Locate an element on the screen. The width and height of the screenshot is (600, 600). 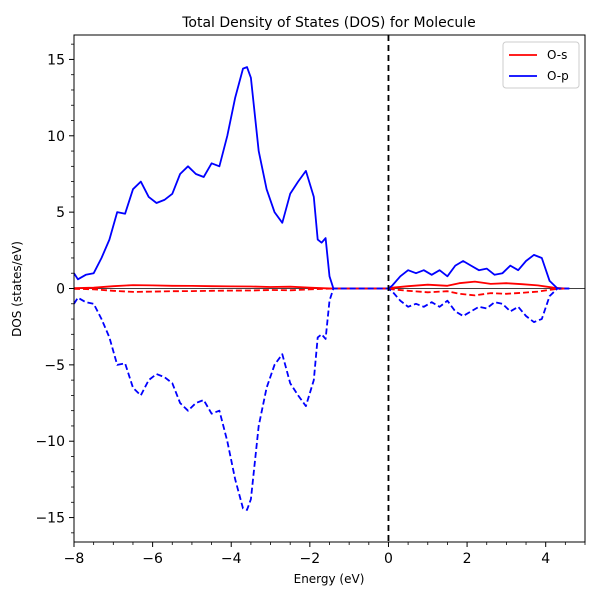
series-line-O-s is located at coordinates (320, 285).